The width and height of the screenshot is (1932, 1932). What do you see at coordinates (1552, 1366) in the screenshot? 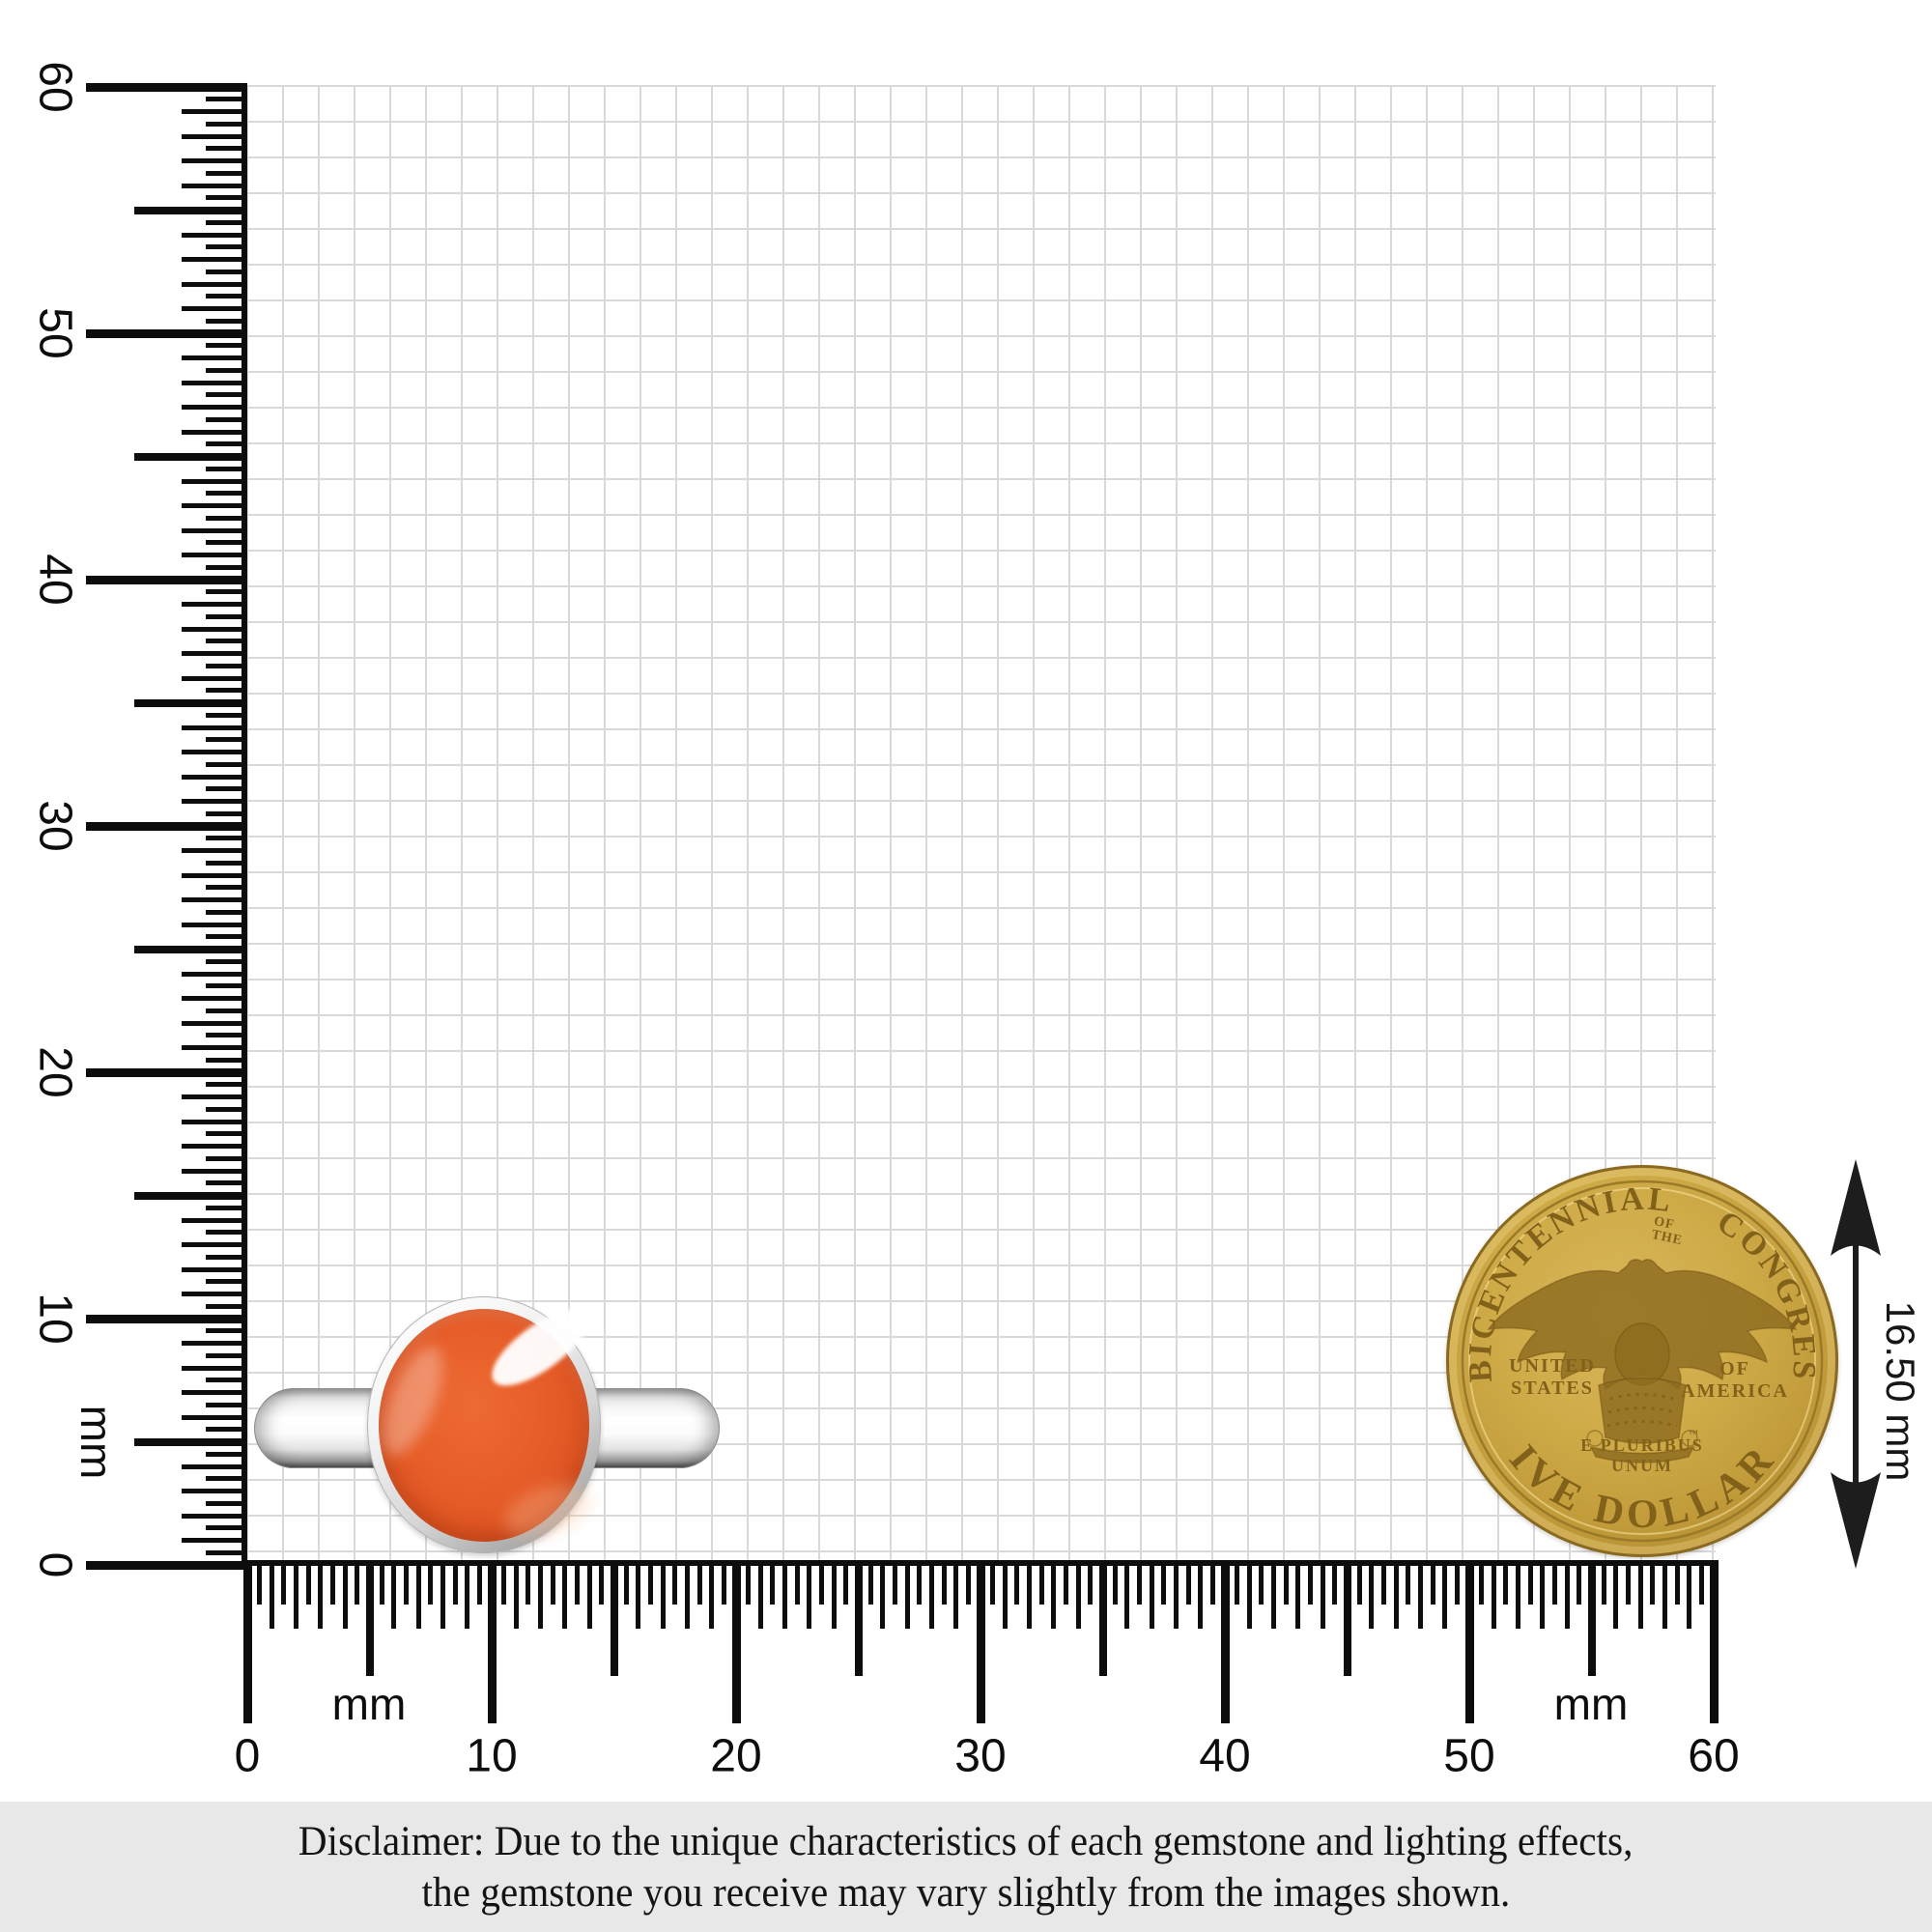
I see `coin-text-united: UNITED` at bounding box center [1552, 1366].